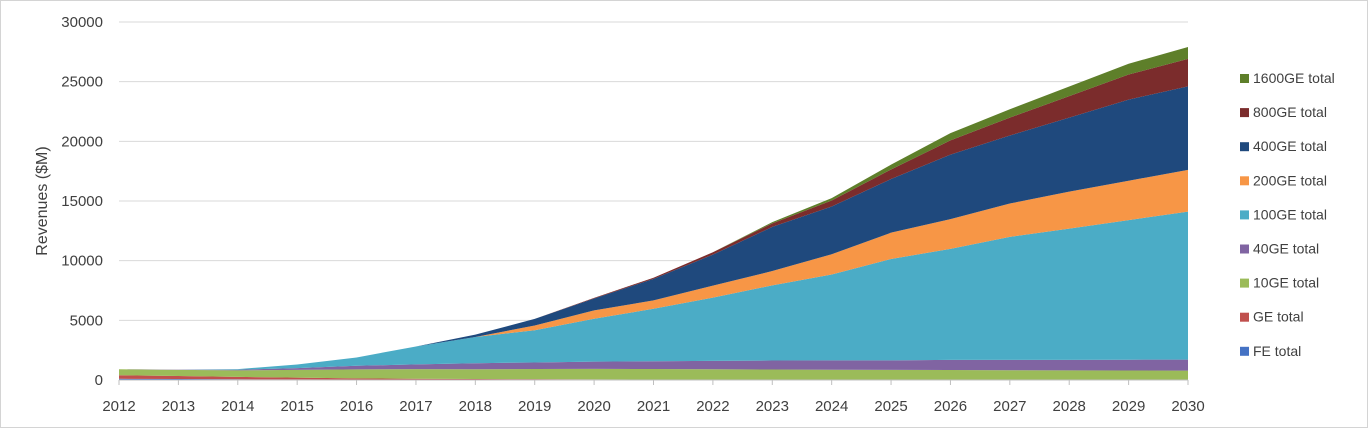 The width and height of the screenshot is (1368, 432). Describe the element at coordinates (1290, 146) in the screenshot. I see `legend-label: 400GE total` at that location.